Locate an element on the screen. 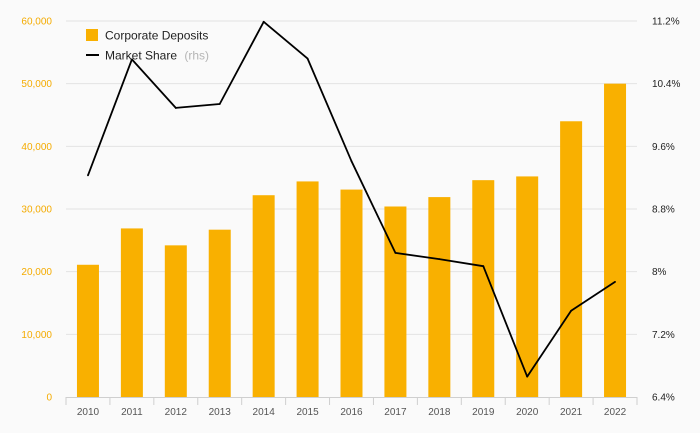 The image size is (700, 438). y-right-tick-label: 8% is located at coordinates (659, 272).